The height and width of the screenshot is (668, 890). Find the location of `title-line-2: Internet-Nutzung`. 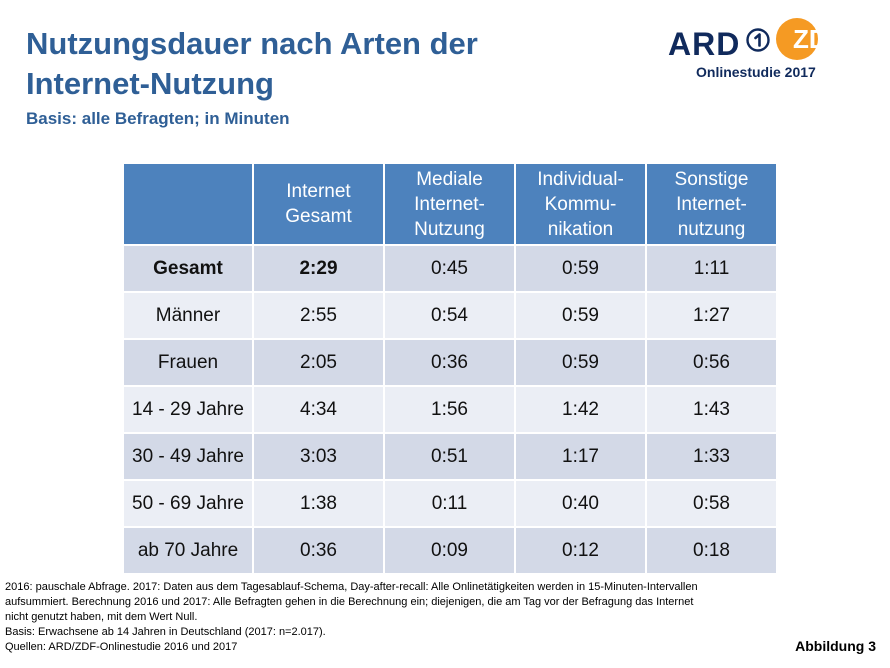

title-line-2: Internet-Nutzung is located at coordinates (150, 83).